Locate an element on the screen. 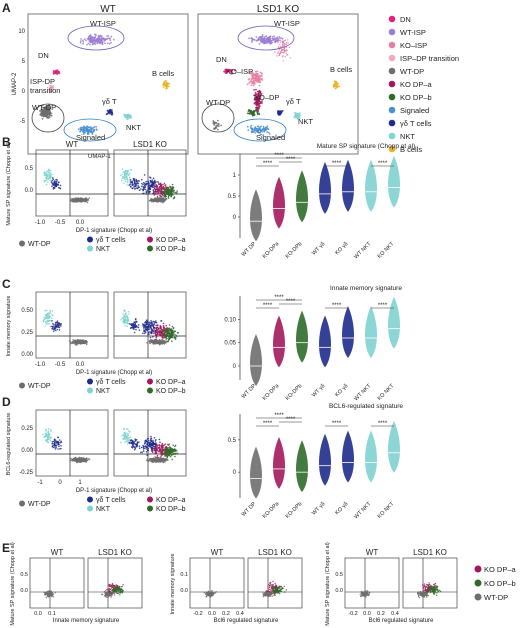  tick-label: 0.05 is located at coordinates (230, 344).